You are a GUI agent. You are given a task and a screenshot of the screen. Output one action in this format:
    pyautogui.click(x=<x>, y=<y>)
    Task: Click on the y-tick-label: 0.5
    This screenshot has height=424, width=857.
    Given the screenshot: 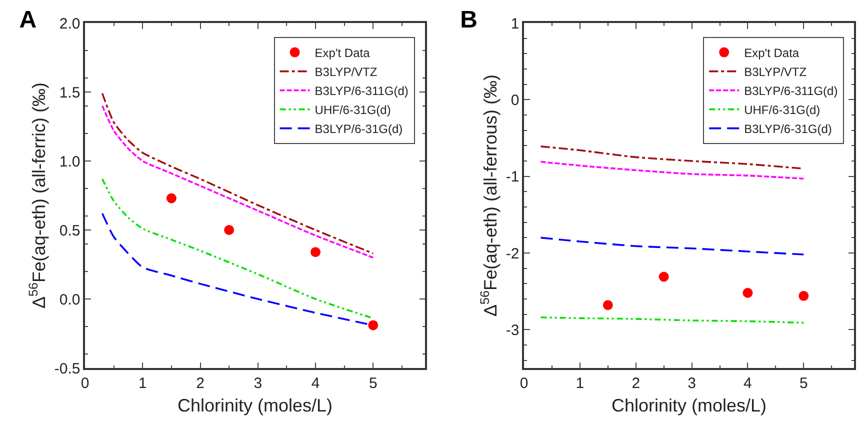 What is the action you would take?
    pyautogui.click(x=69, y=231)
    